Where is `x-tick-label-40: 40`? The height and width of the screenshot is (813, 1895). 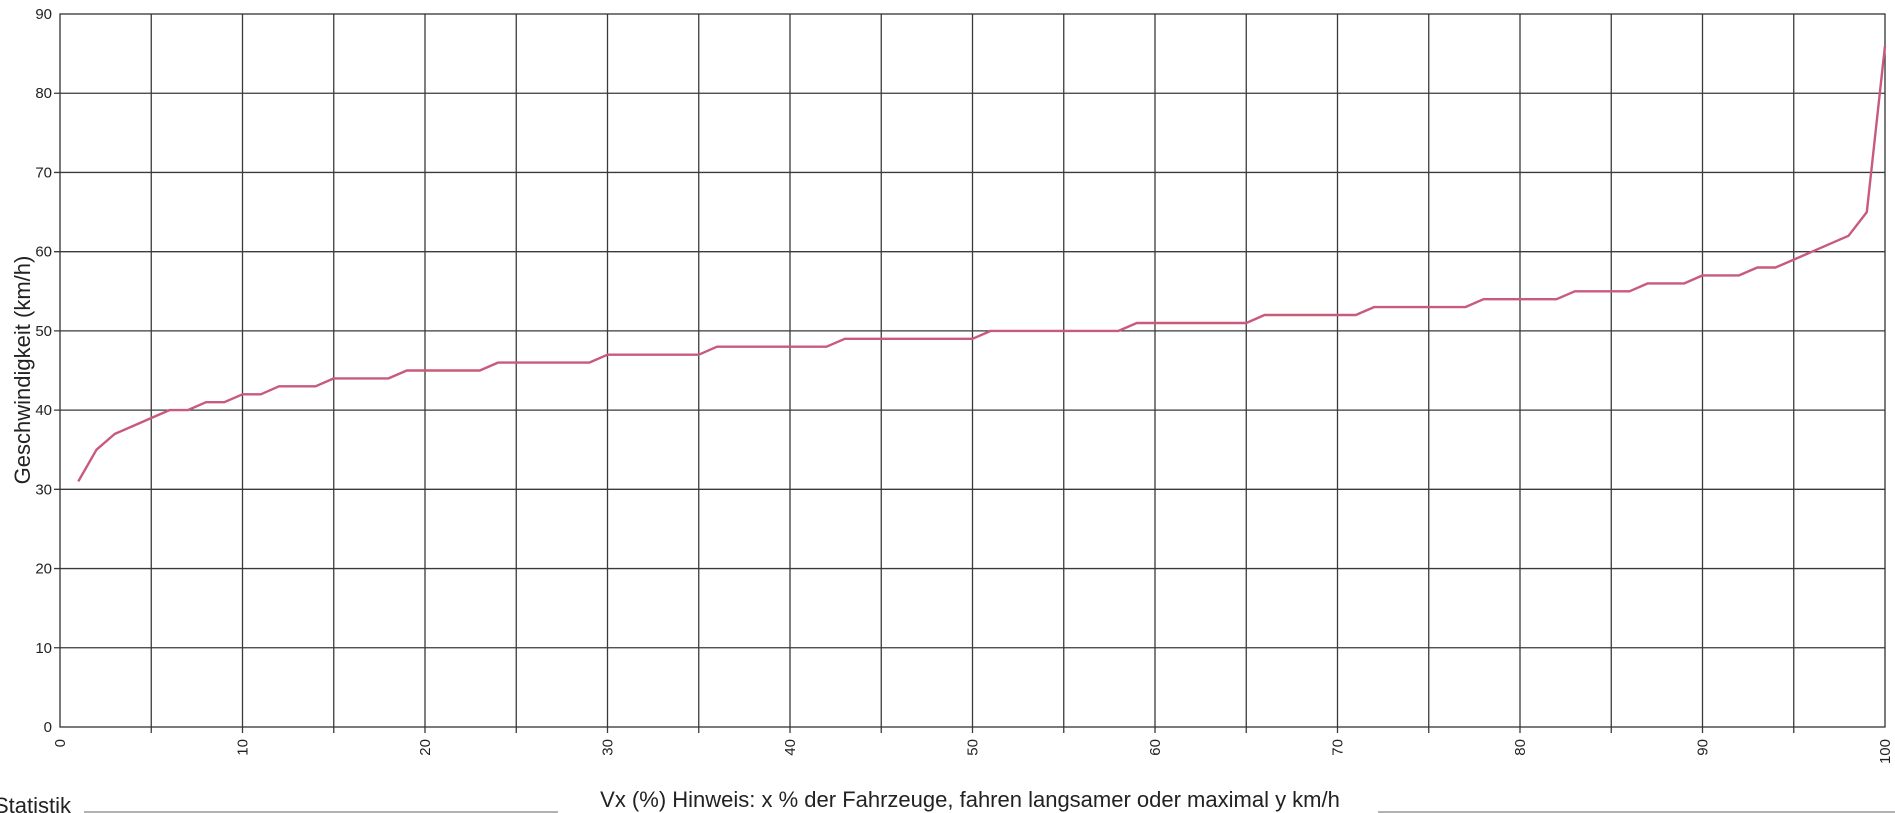
x-tick-label-40: 40 is located at coordinates (790, 747).